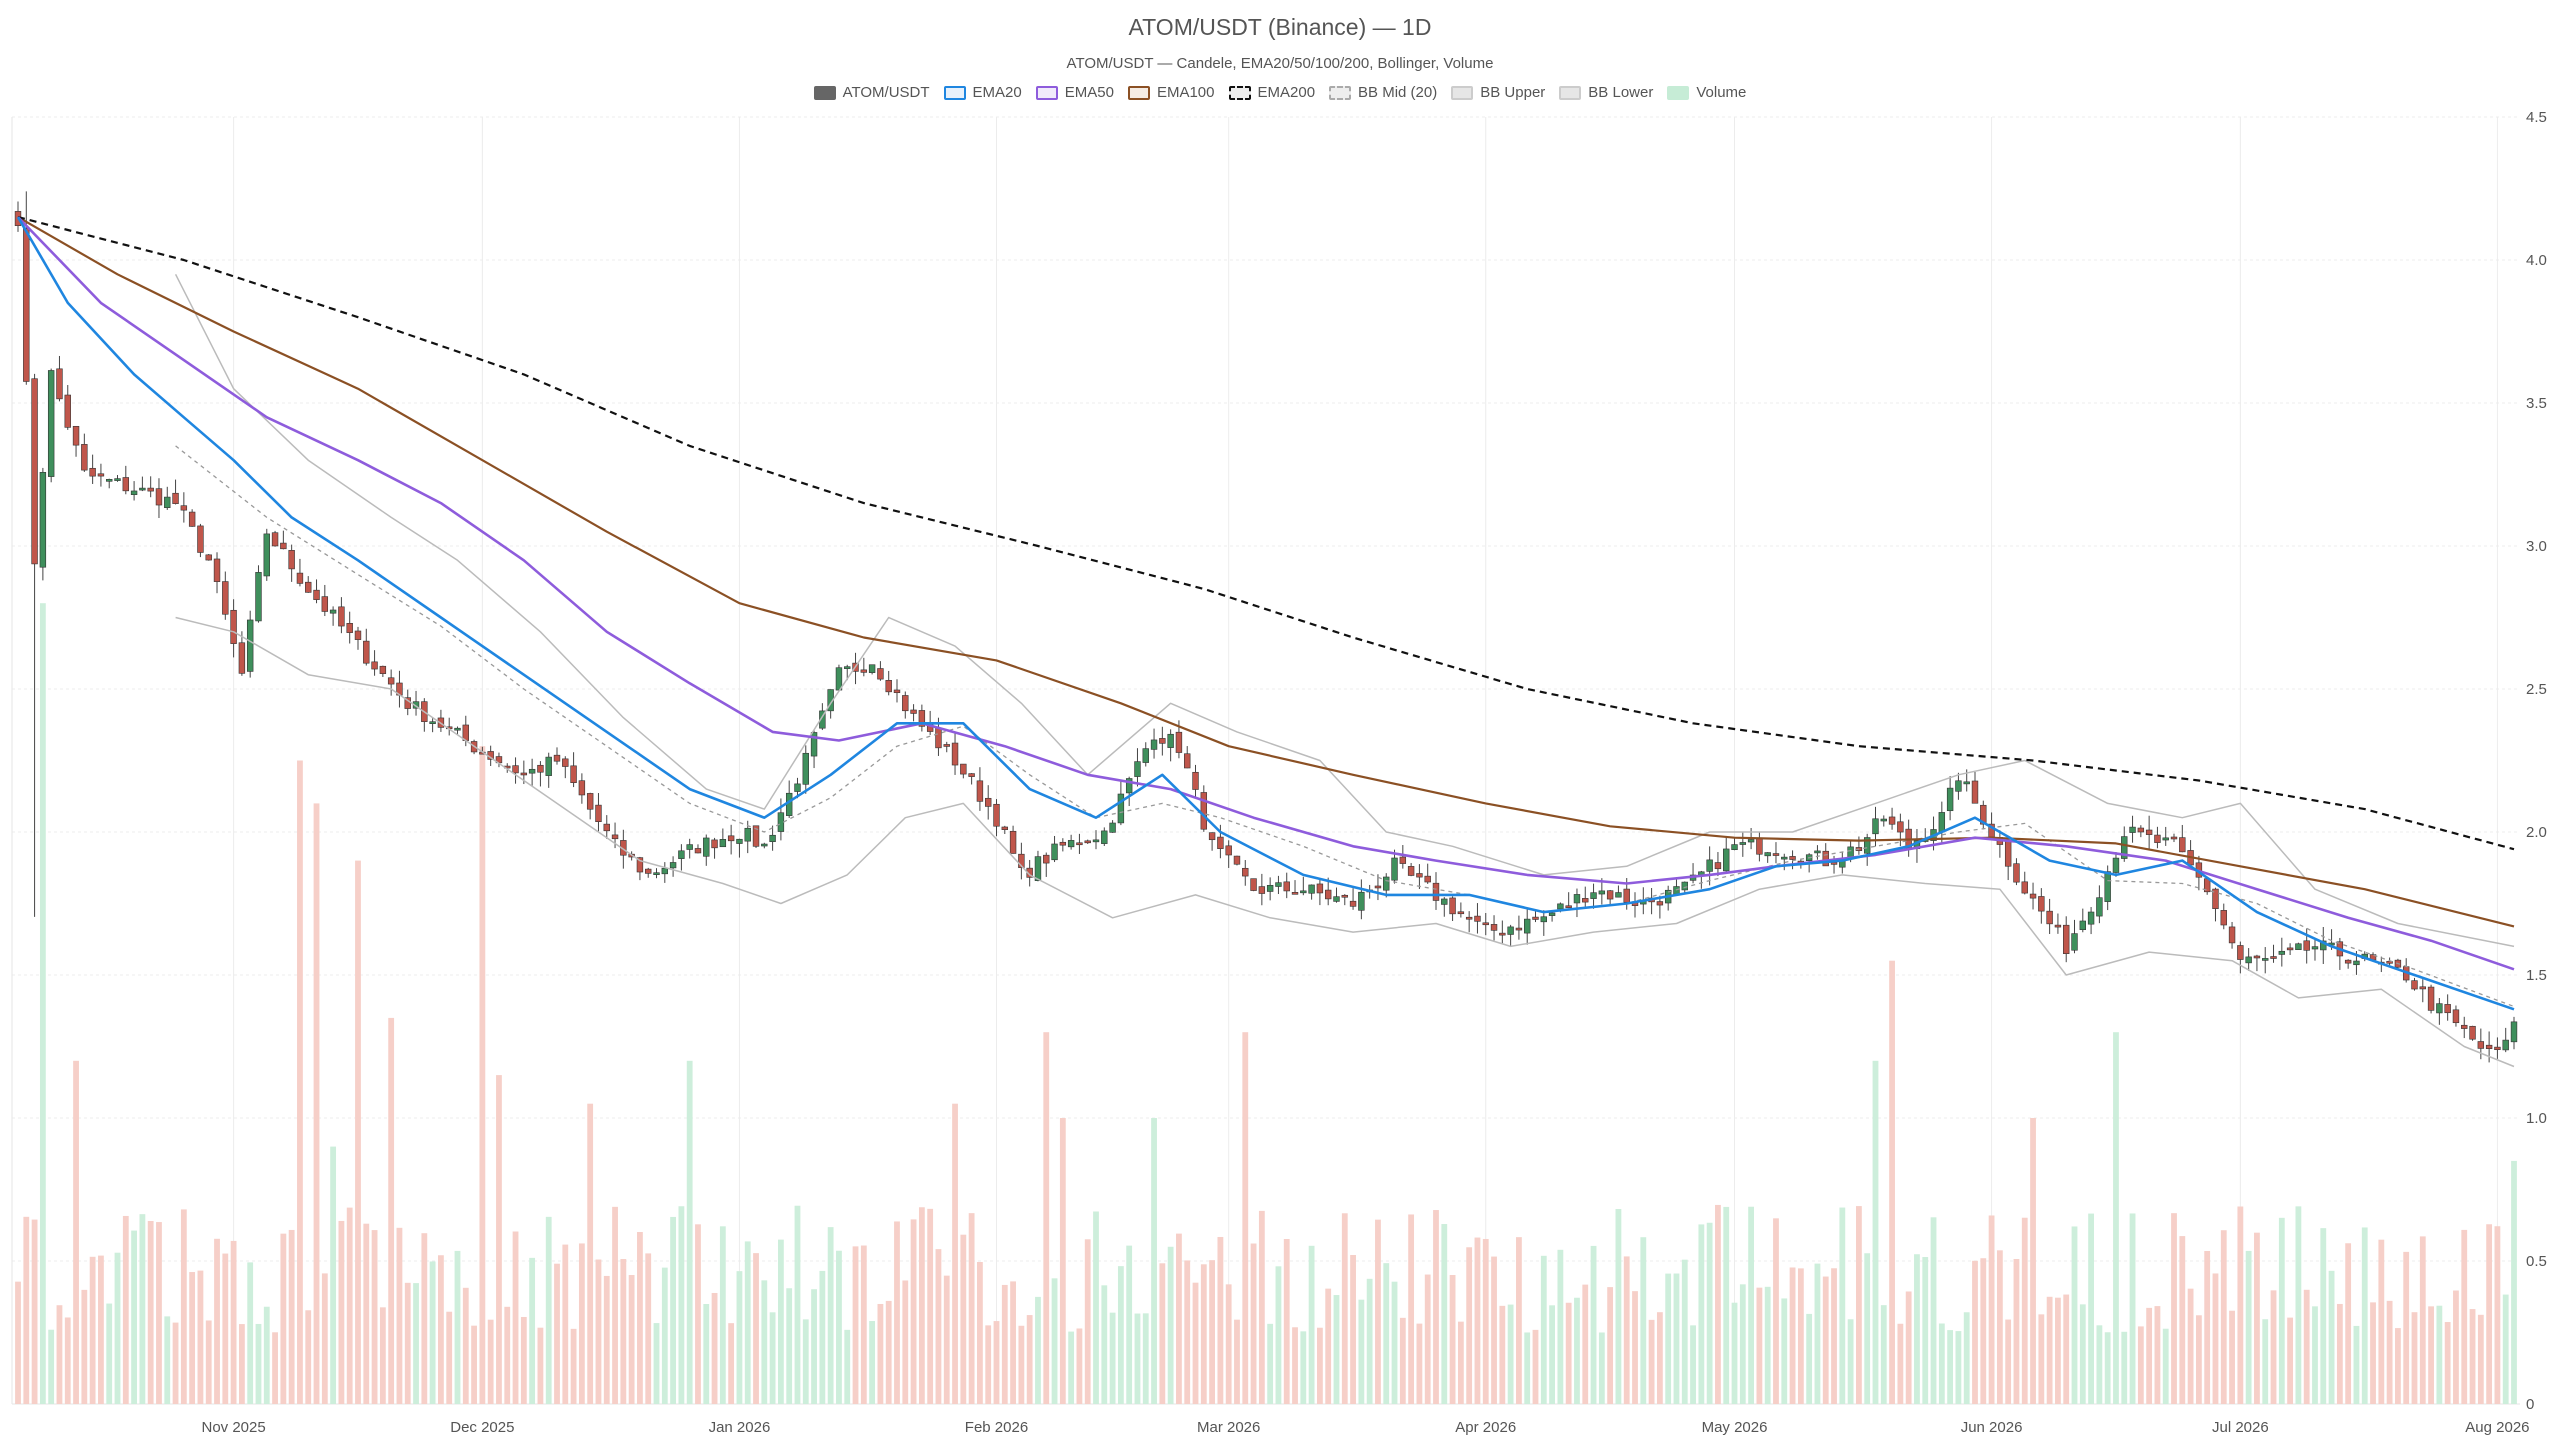  I want to click on legend-label-bbmid: BB Mid (20), so click(1398, 92).